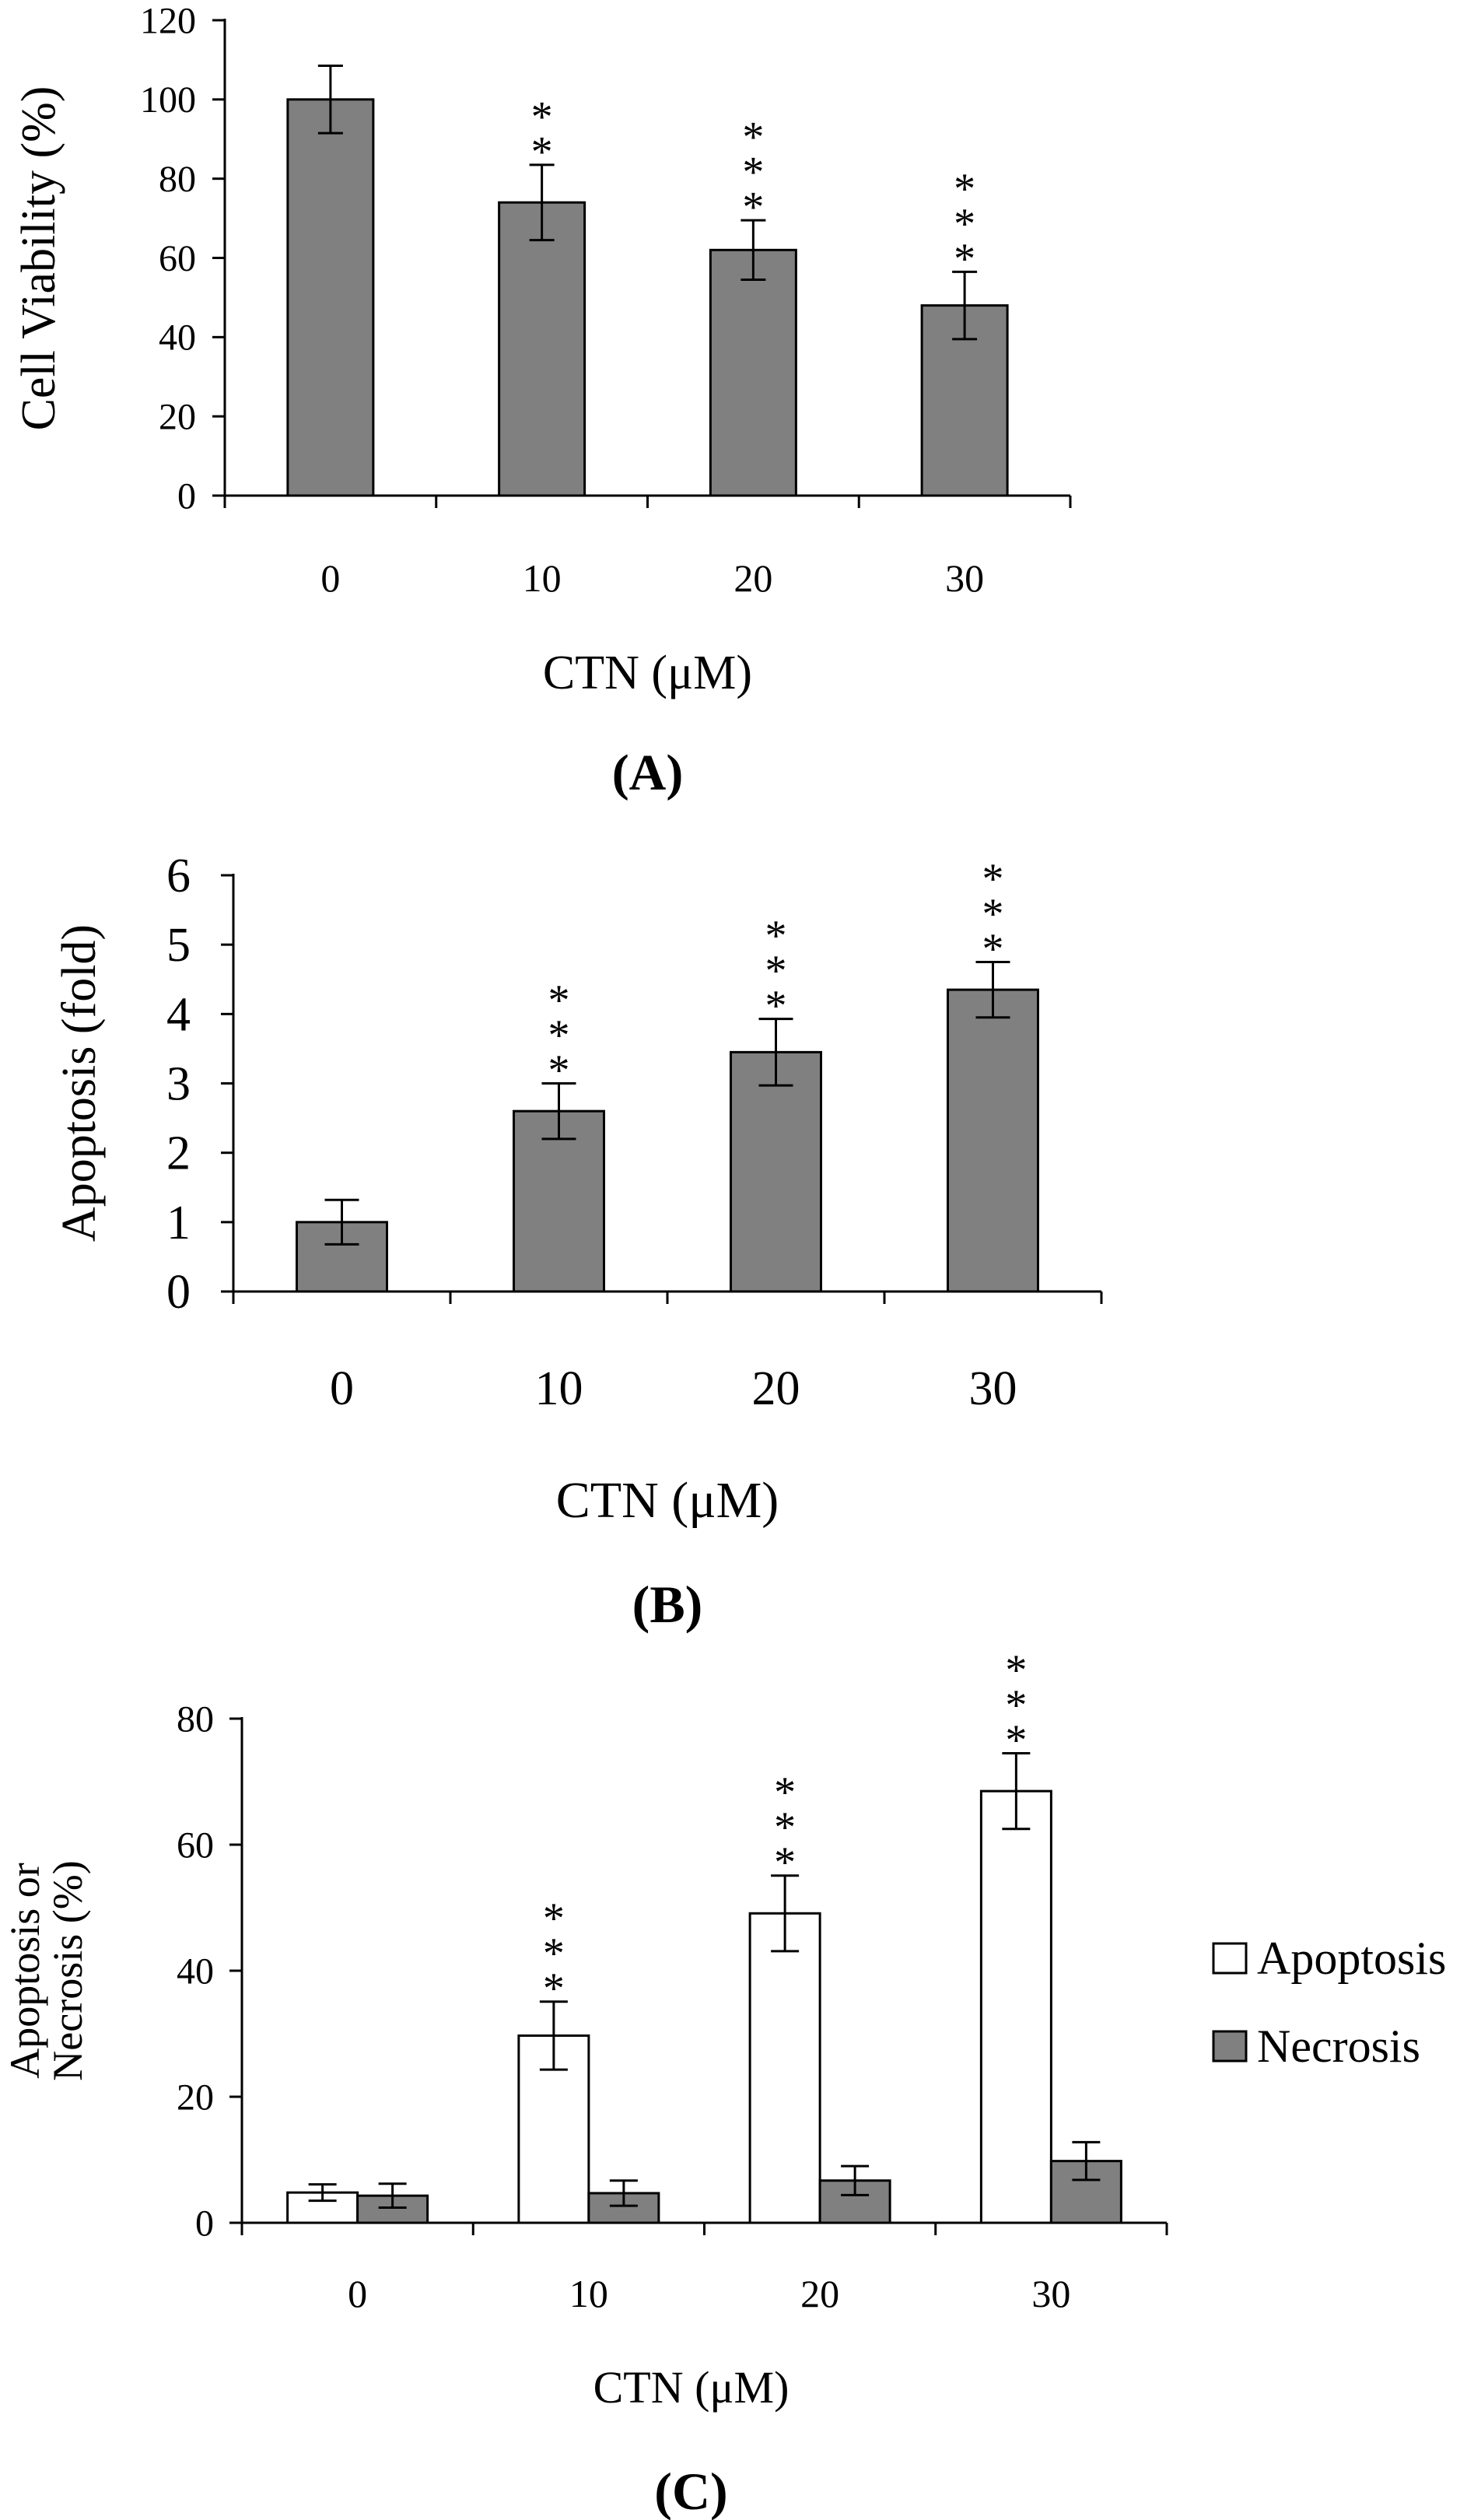 The width and height of the screenshot is (1474, 2520). Describe the element at coordinates (691, 2387) in the screenshot. I see `panel-c-x-axis-label: CTN (μM)` at that location.